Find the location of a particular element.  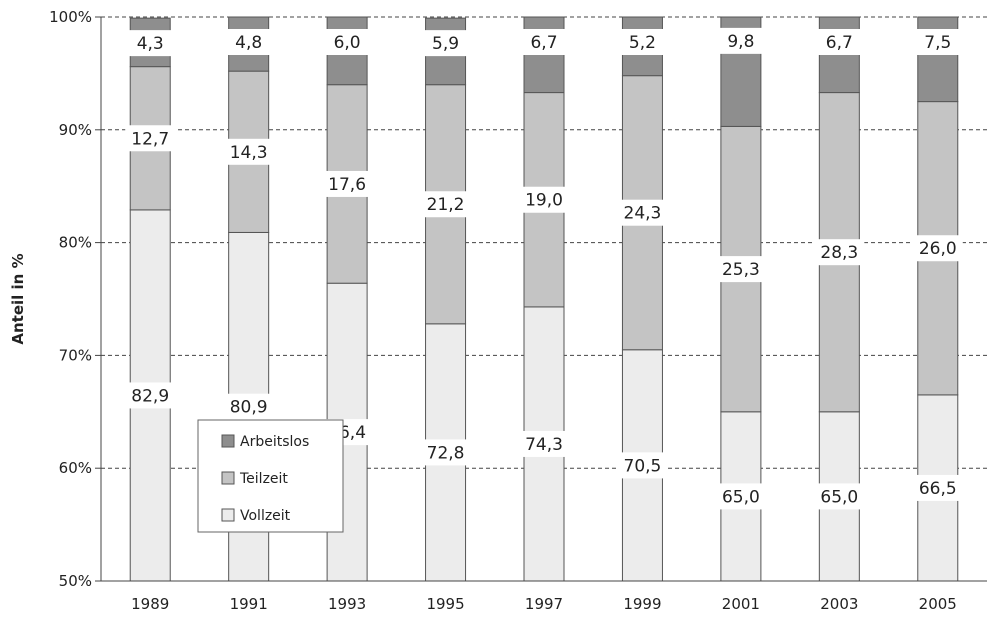

x-tick-label-1993: 1993 is located at coordinates (347, 604).